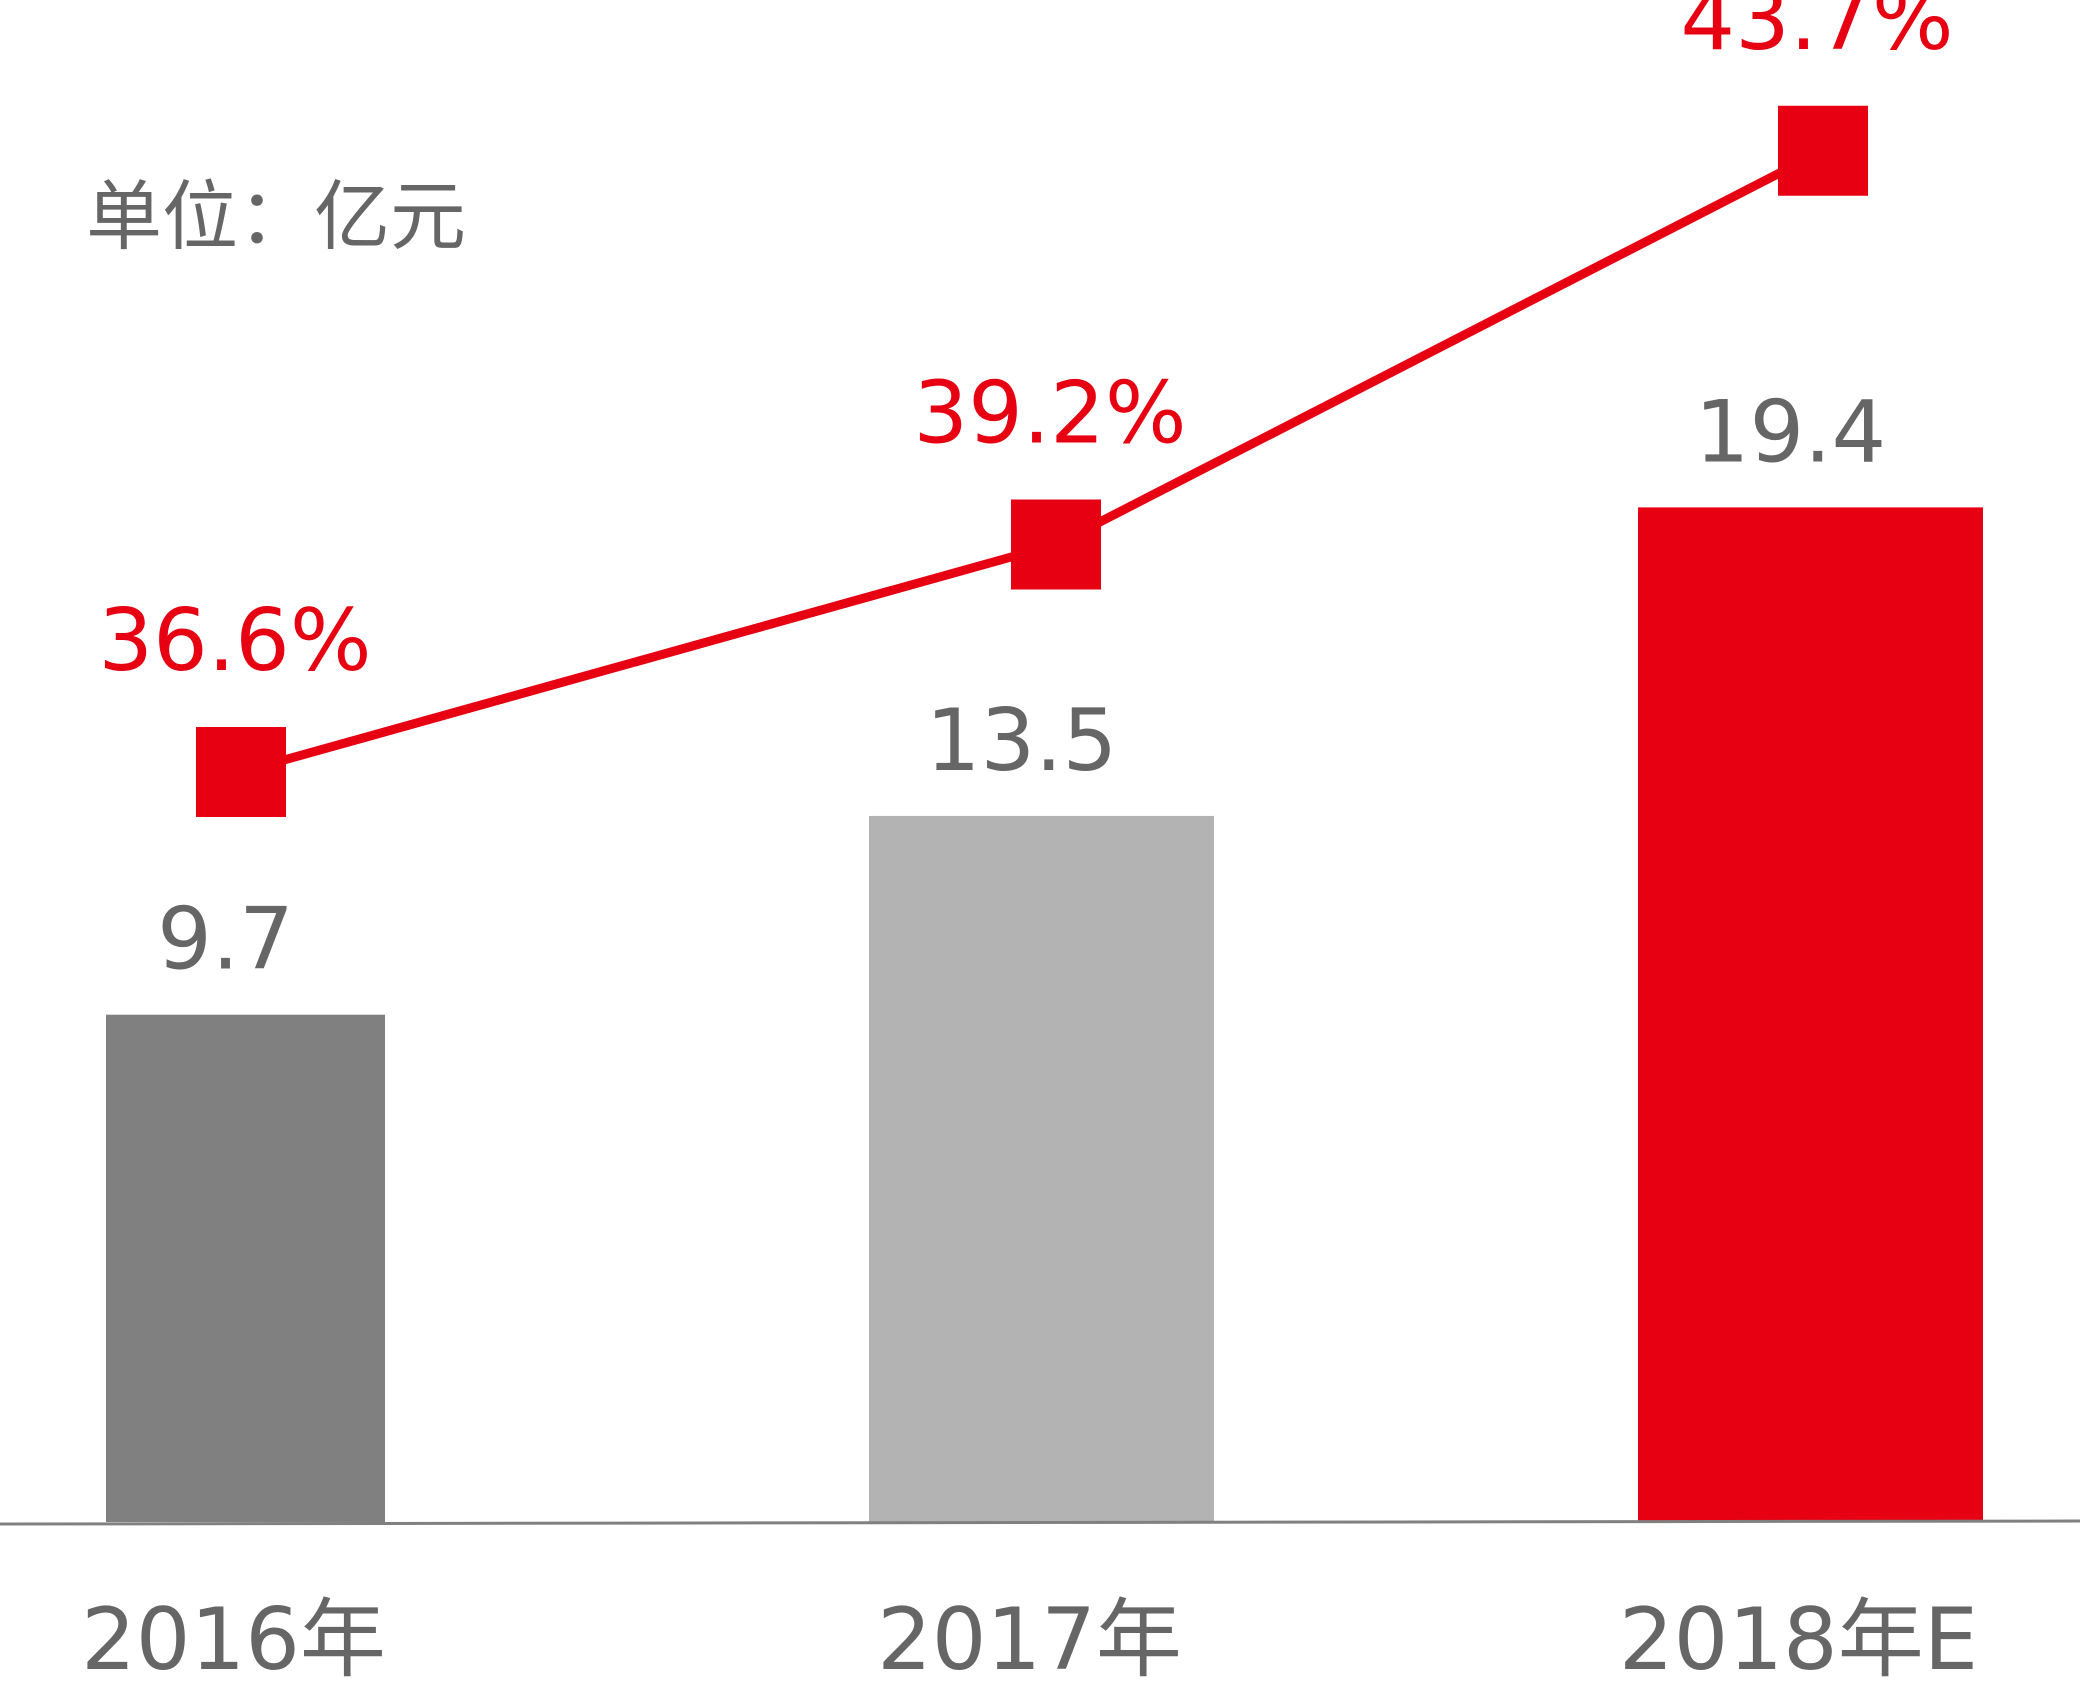 This screenshot has width=2080, height=1692. What do you see at coordinates (1029, 1640) in the screenshot?
I see `x-tick-label: 2017年` at bounding box center [1029, 1640].